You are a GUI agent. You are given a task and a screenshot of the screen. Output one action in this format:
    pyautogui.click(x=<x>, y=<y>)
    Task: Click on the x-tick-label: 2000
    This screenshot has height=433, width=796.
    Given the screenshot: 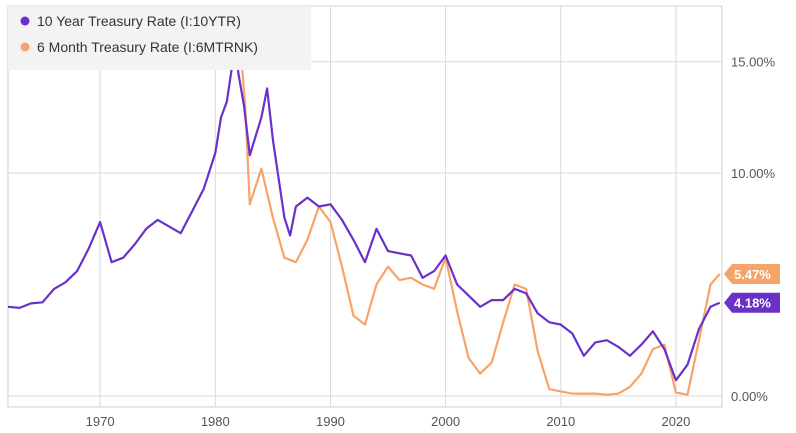 What is the action you would take?
    pyautogui.click(x=445, y=421)
    